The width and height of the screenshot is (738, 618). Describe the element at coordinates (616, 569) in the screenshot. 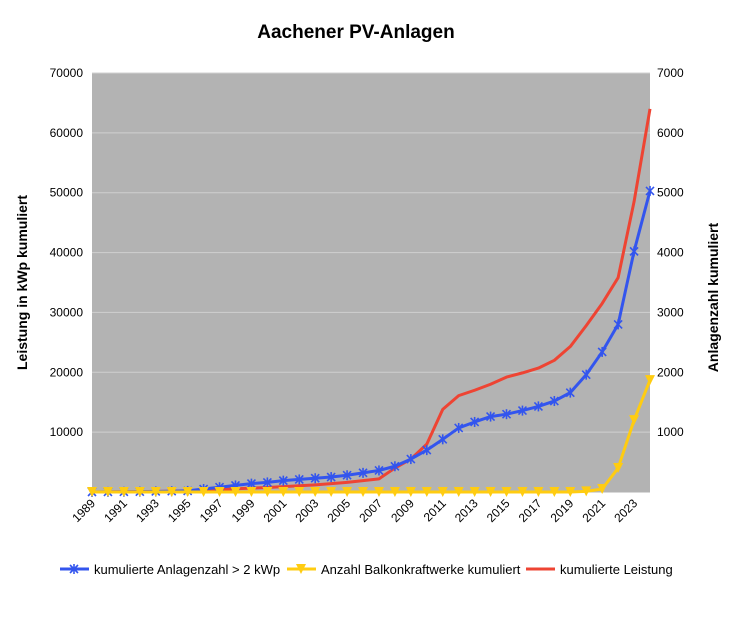

I see `legend-label: kumulierte Leistung` at that location.